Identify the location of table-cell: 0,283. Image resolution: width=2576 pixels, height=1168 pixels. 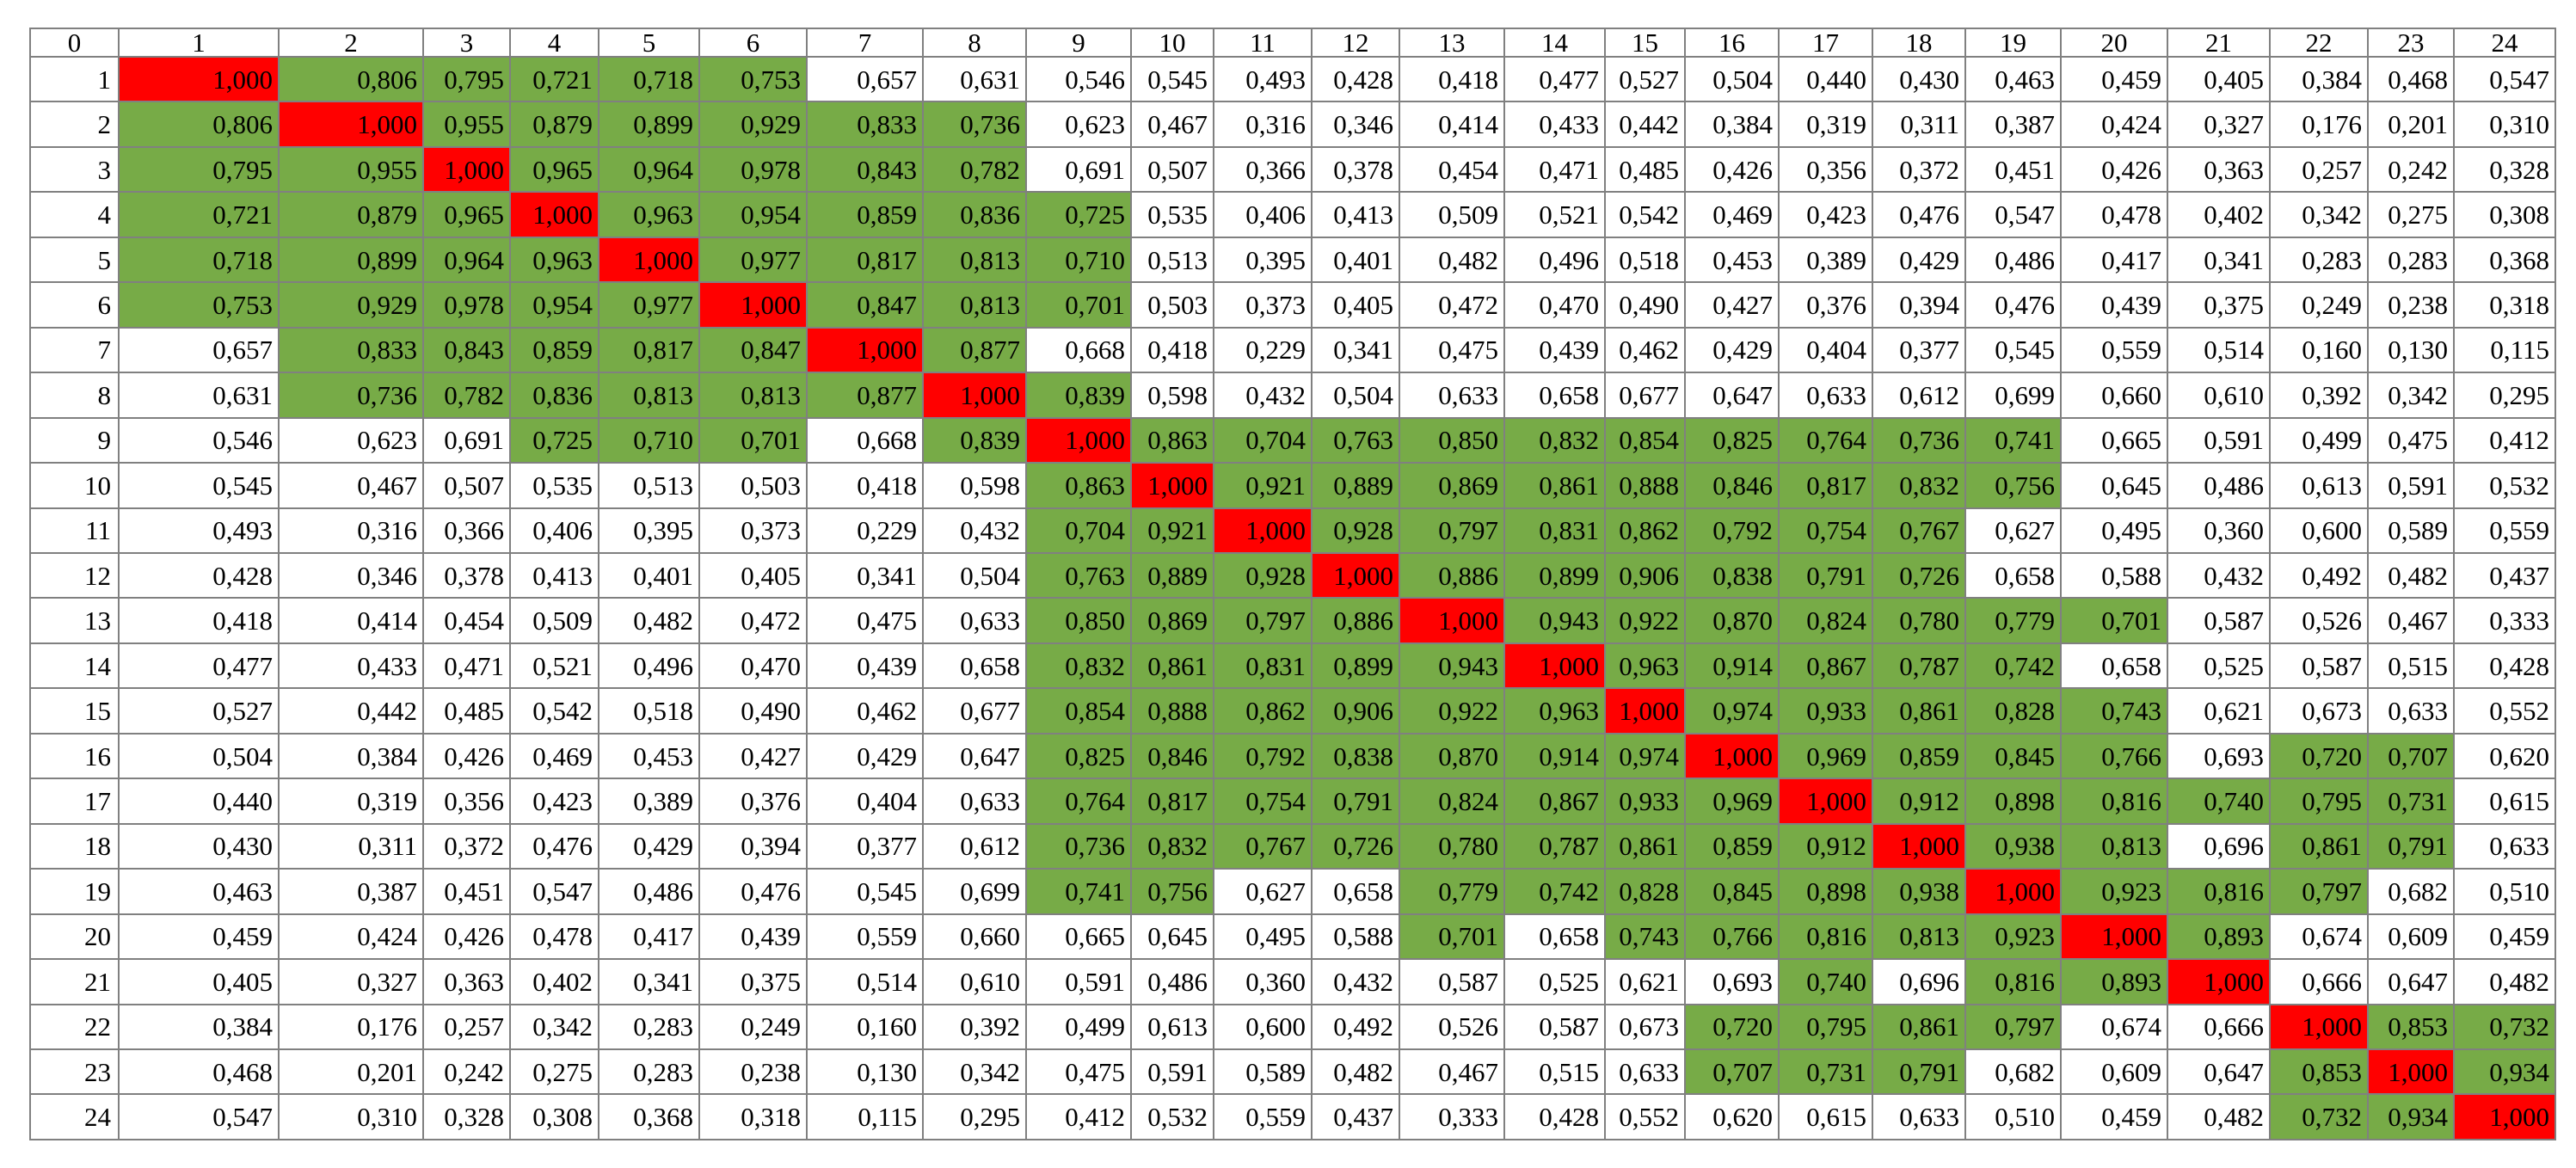
(2411, 260).